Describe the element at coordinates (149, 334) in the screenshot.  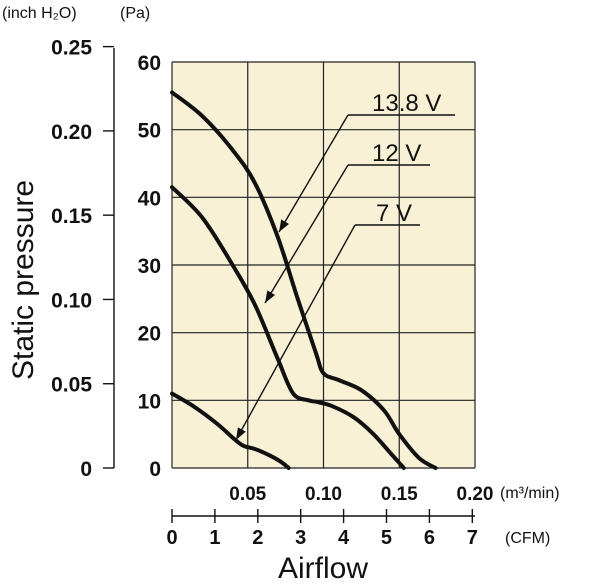
I see `y-tick-label-2: 20` at that location.